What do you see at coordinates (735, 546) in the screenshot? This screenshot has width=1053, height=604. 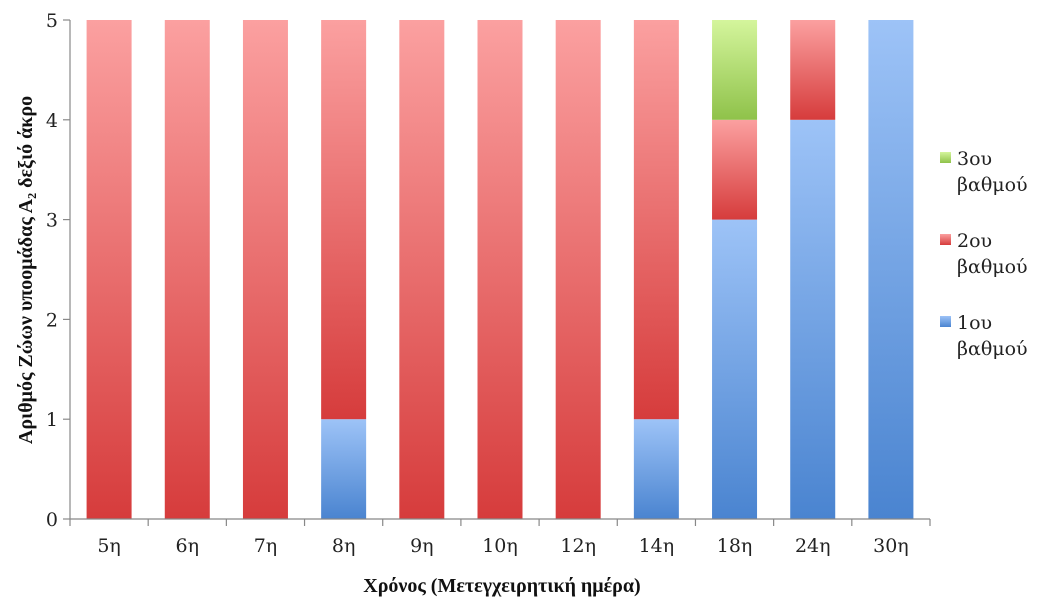 I see `x-tick-label: 18η` at bounding box center [735, 546].